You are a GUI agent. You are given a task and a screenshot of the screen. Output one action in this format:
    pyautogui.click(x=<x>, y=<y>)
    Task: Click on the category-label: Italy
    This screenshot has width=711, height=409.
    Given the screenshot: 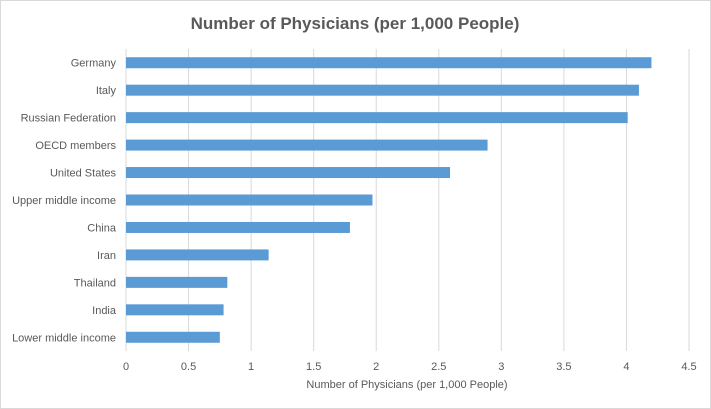 What is the action you would take?
    pyautogui.click(x=106, y=91)
    